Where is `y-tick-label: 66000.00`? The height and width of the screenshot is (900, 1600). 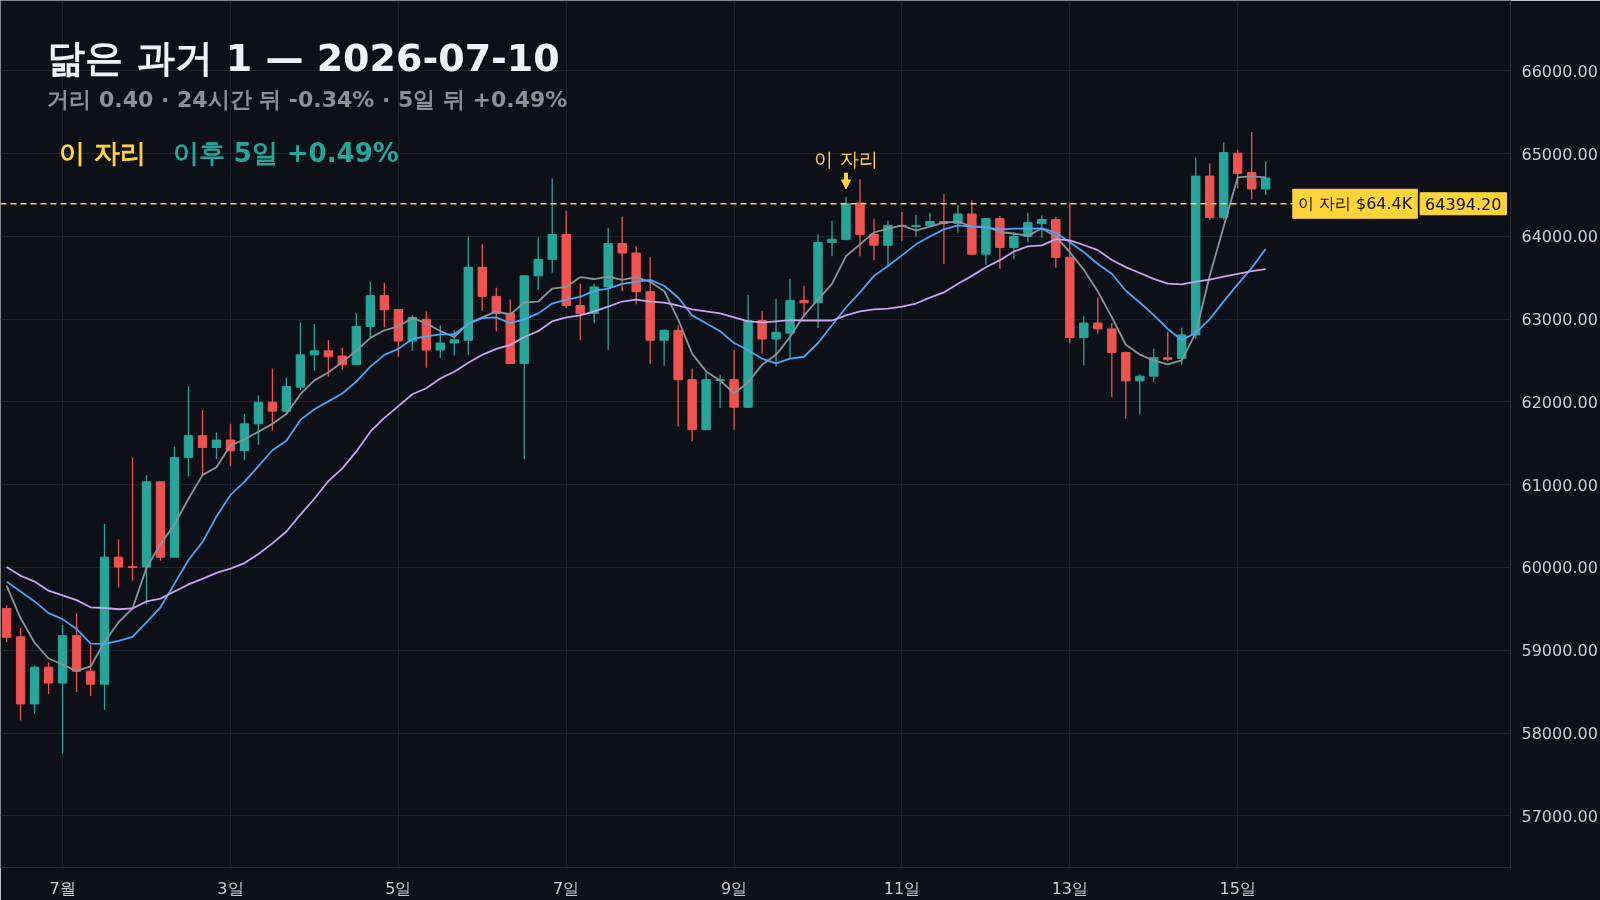 y-tick-label: 66000.00 is located at coordinates (1559, 71).